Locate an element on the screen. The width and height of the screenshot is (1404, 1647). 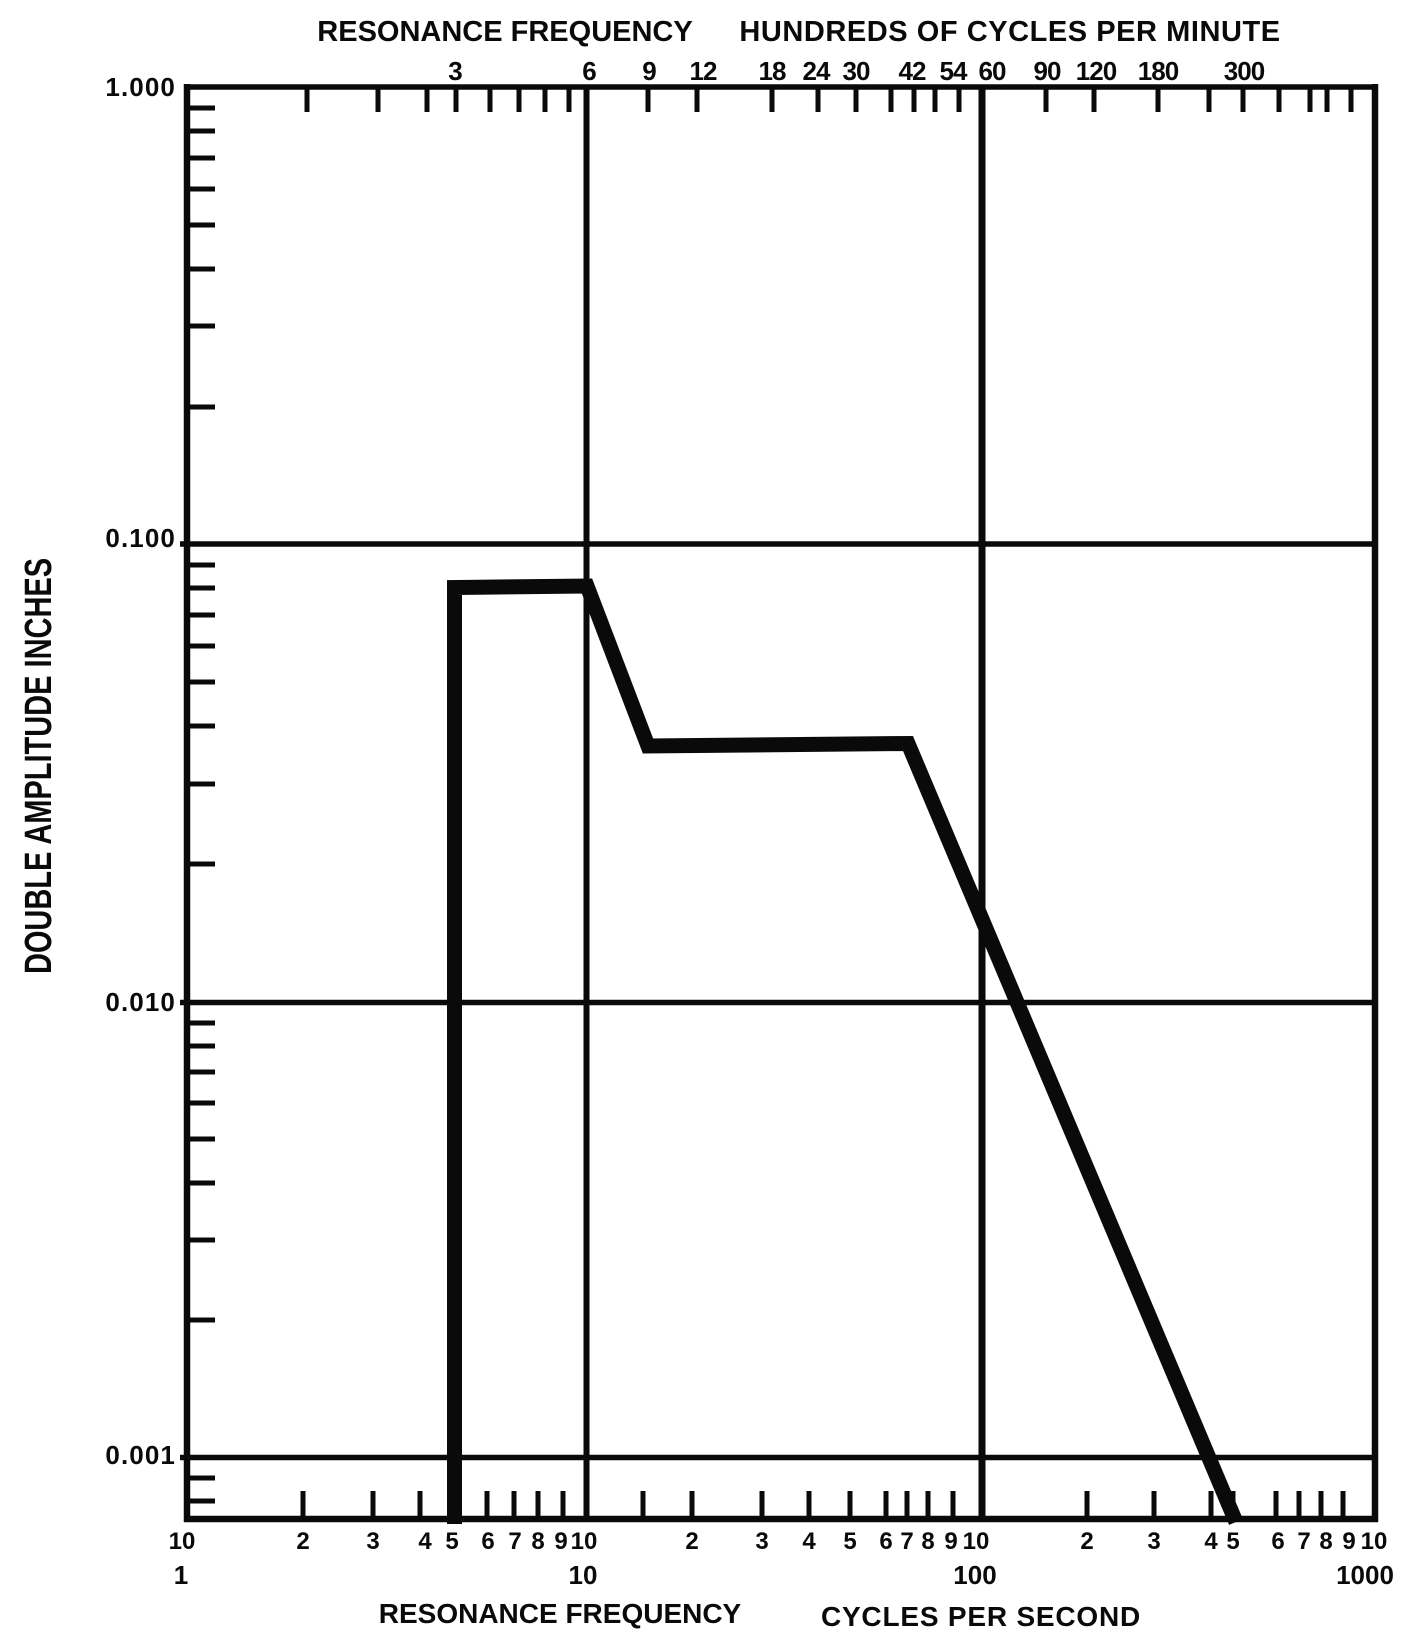
svg-text: 30 is located at coordinates (856, 71).